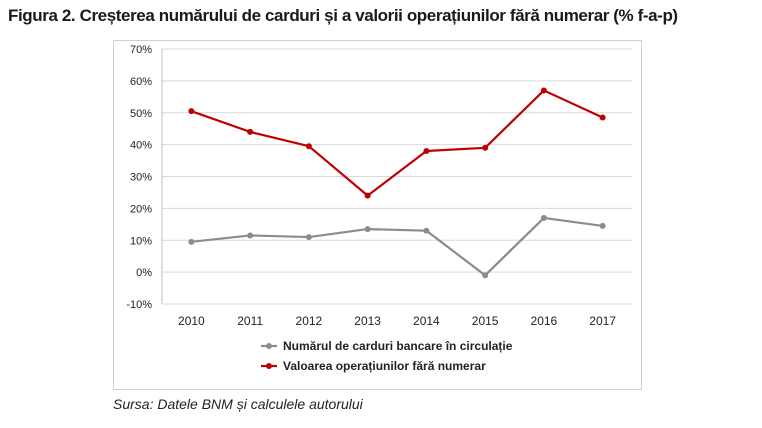 This screenshot has width=762, height=428. What do you see at coordinates (309, 321) in the screenshot?
I see `x-tick-label: 2012` at bounding box center [309, 321].